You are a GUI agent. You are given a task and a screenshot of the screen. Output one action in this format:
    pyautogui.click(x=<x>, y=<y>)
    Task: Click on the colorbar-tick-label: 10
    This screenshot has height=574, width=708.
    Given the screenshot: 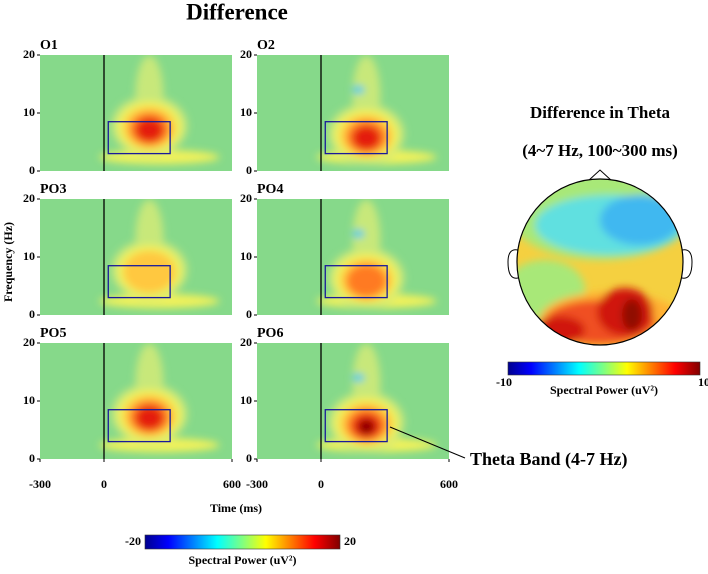 What is the action you would take?
    pyautogui.click(x=703, y=382)
    